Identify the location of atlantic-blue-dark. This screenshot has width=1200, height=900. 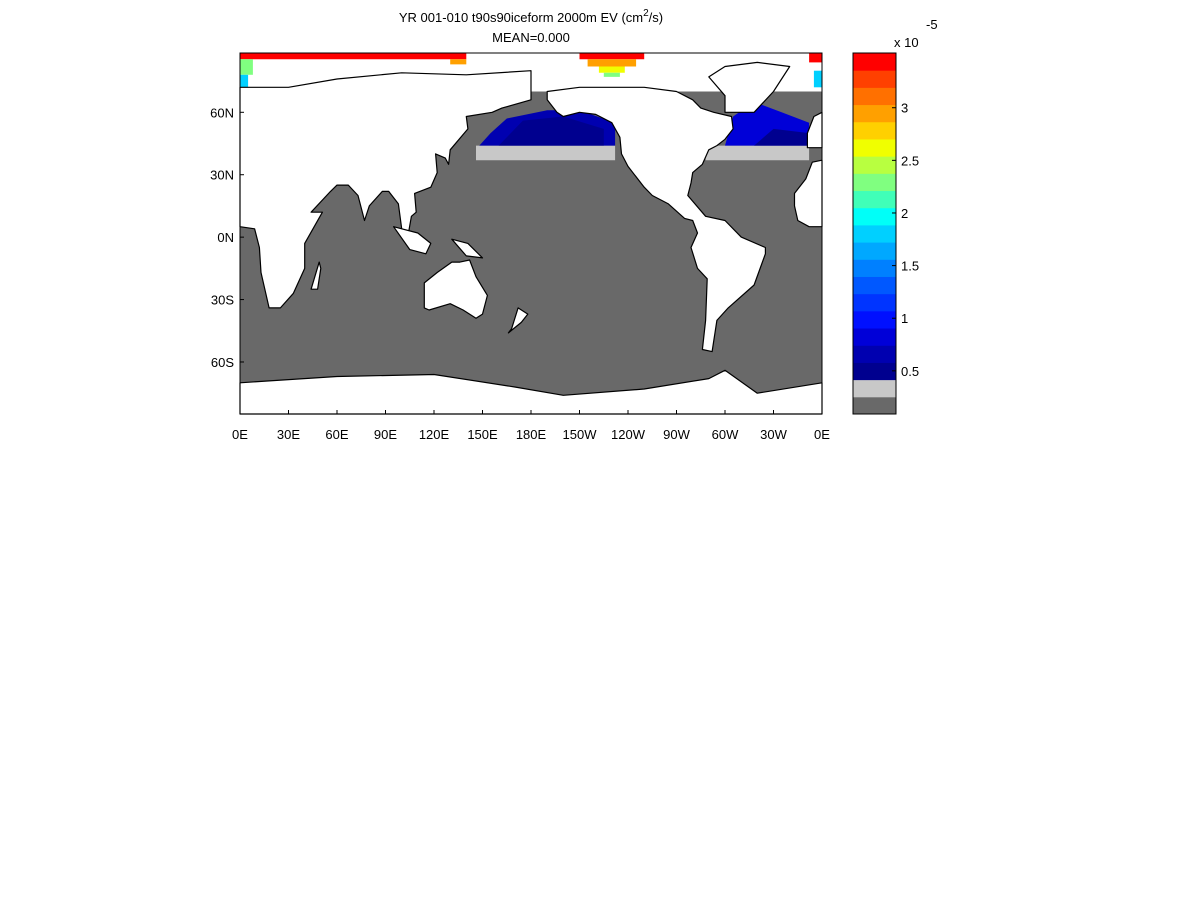
(782, 137).